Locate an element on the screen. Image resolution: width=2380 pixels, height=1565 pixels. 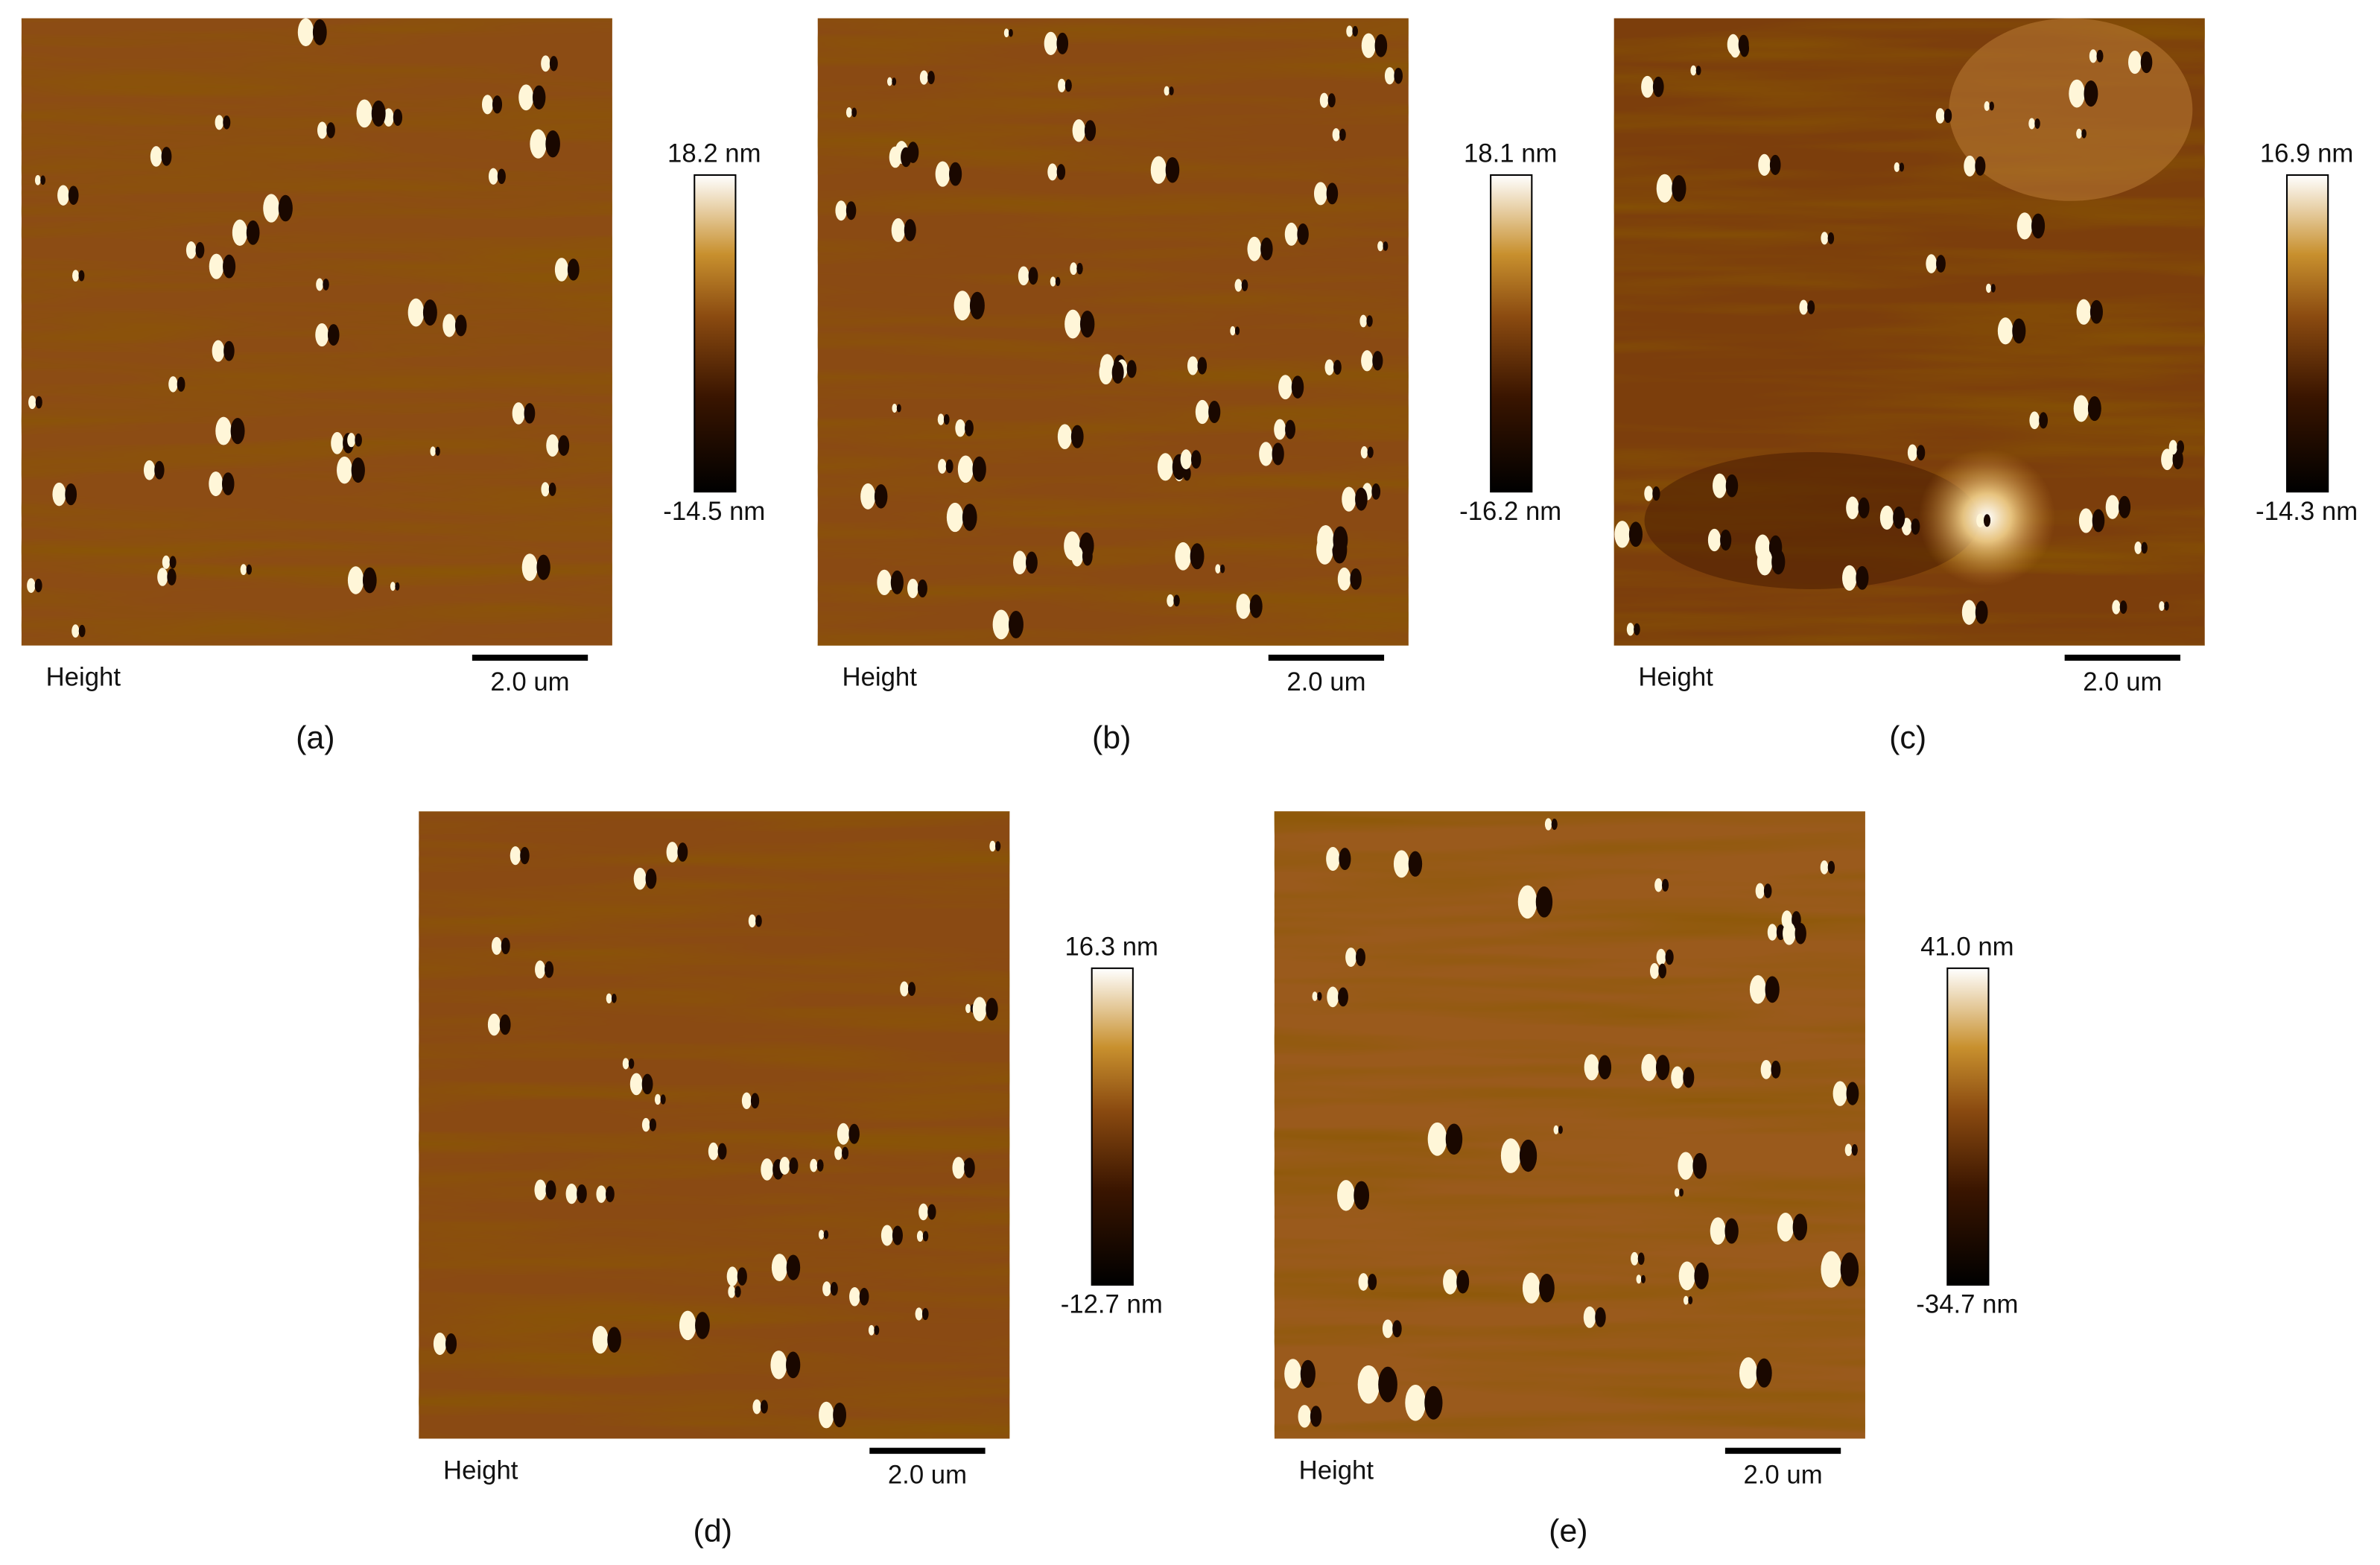
scale-bar-label: 2.0 um is located at coordinates (529, 682).